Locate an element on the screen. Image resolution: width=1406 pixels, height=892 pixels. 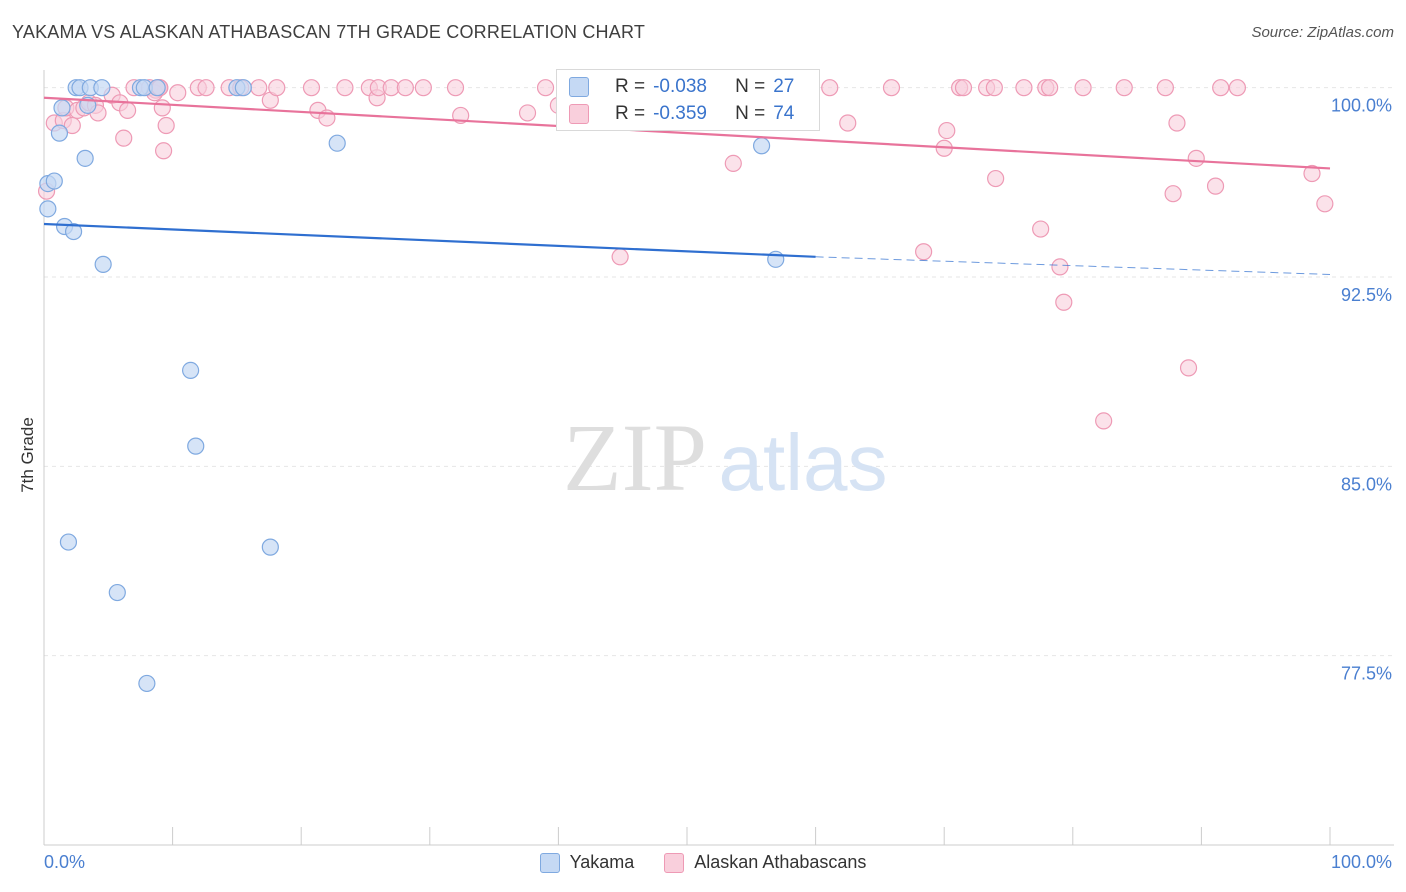
n-value: 74 is located at coordinates (784, 113).